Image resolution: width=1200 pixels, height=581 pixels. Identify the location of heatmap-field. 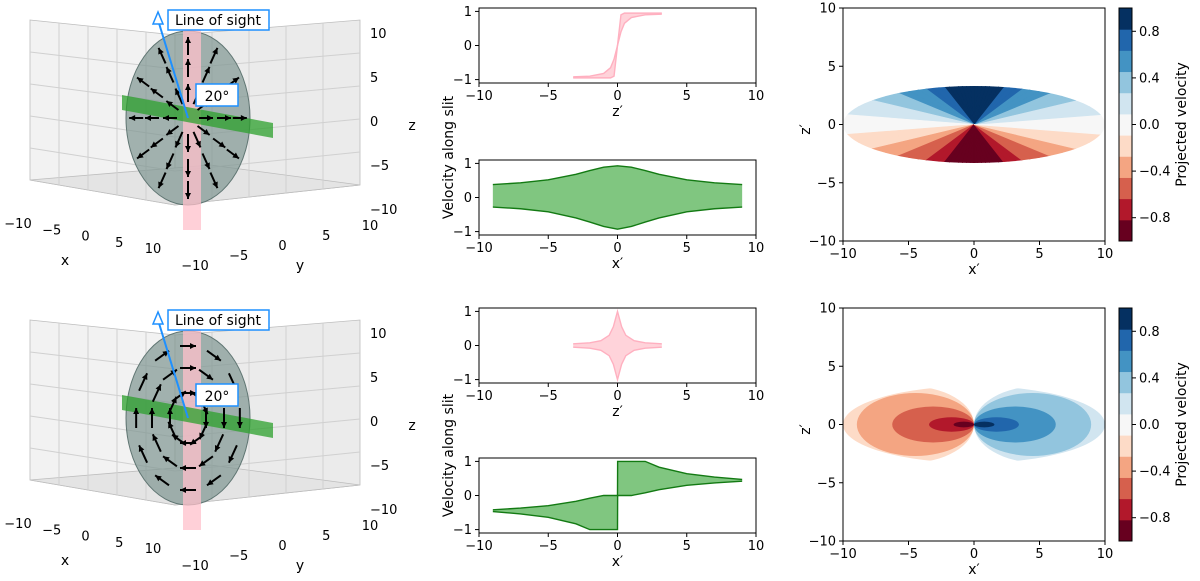
(974, 424).